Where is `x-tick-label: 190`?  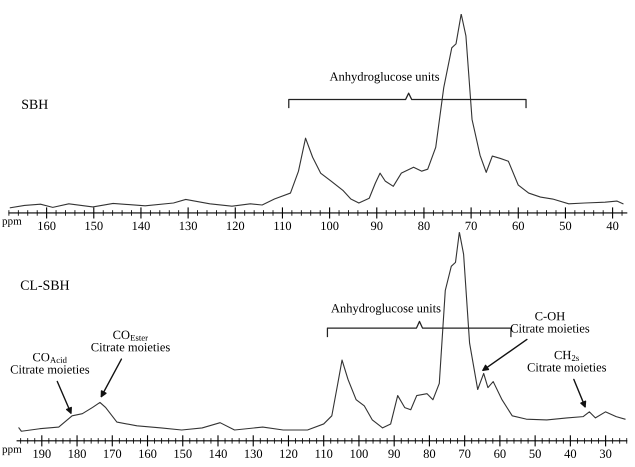
x-tick-label: 190 is located at coordinates (42, 454).